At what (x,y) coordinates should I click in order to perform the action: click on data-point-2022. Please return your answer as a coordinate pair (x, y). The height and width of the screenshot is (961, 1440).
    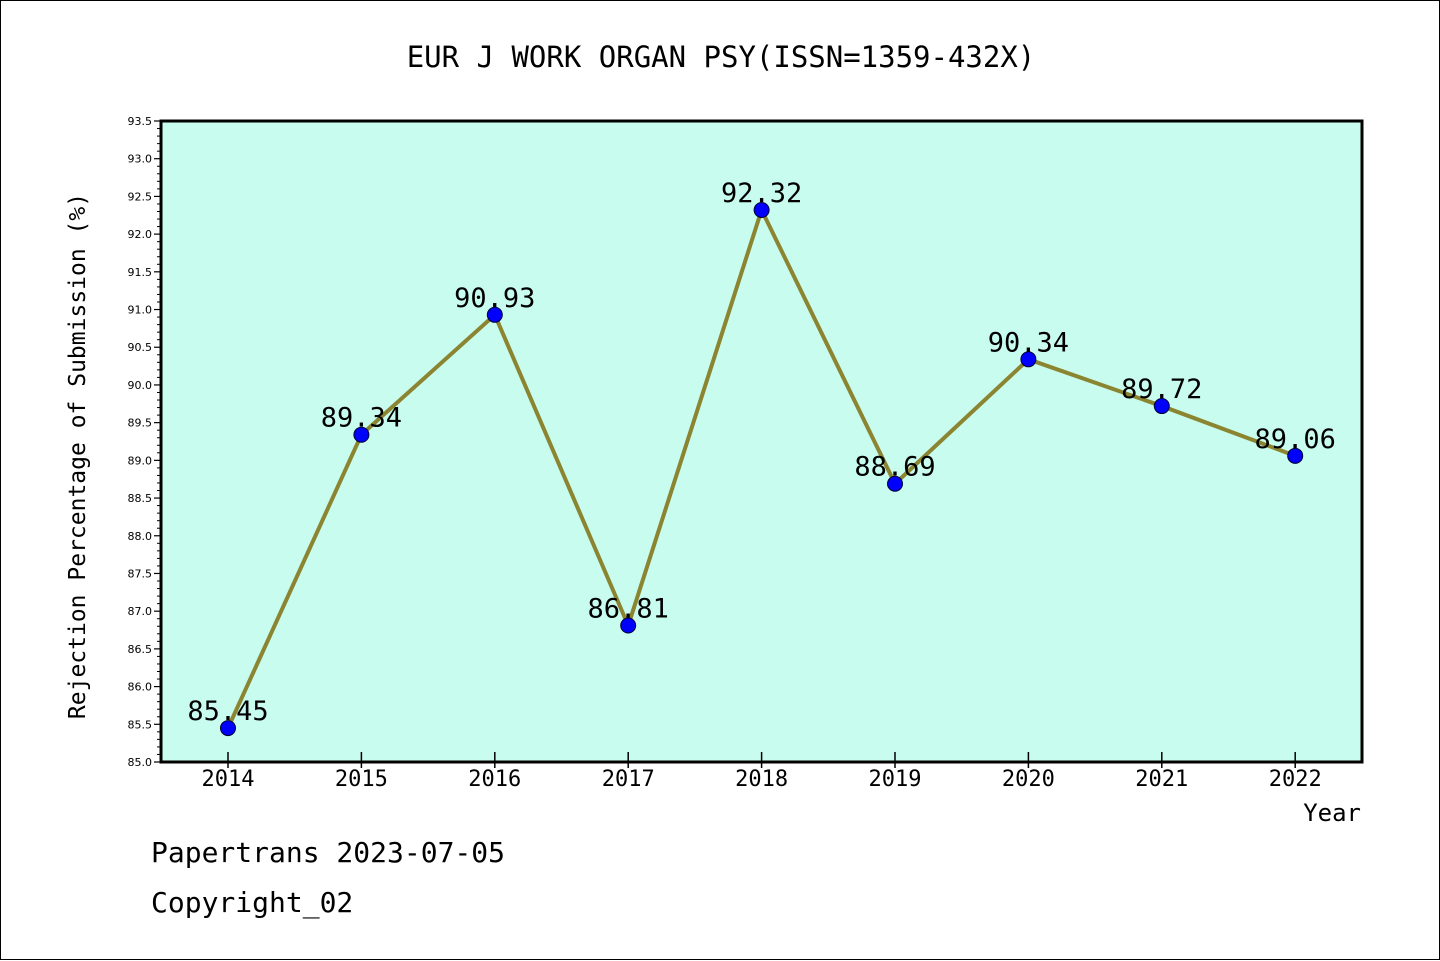
    Looking at the image, I should click on (1295, 455).